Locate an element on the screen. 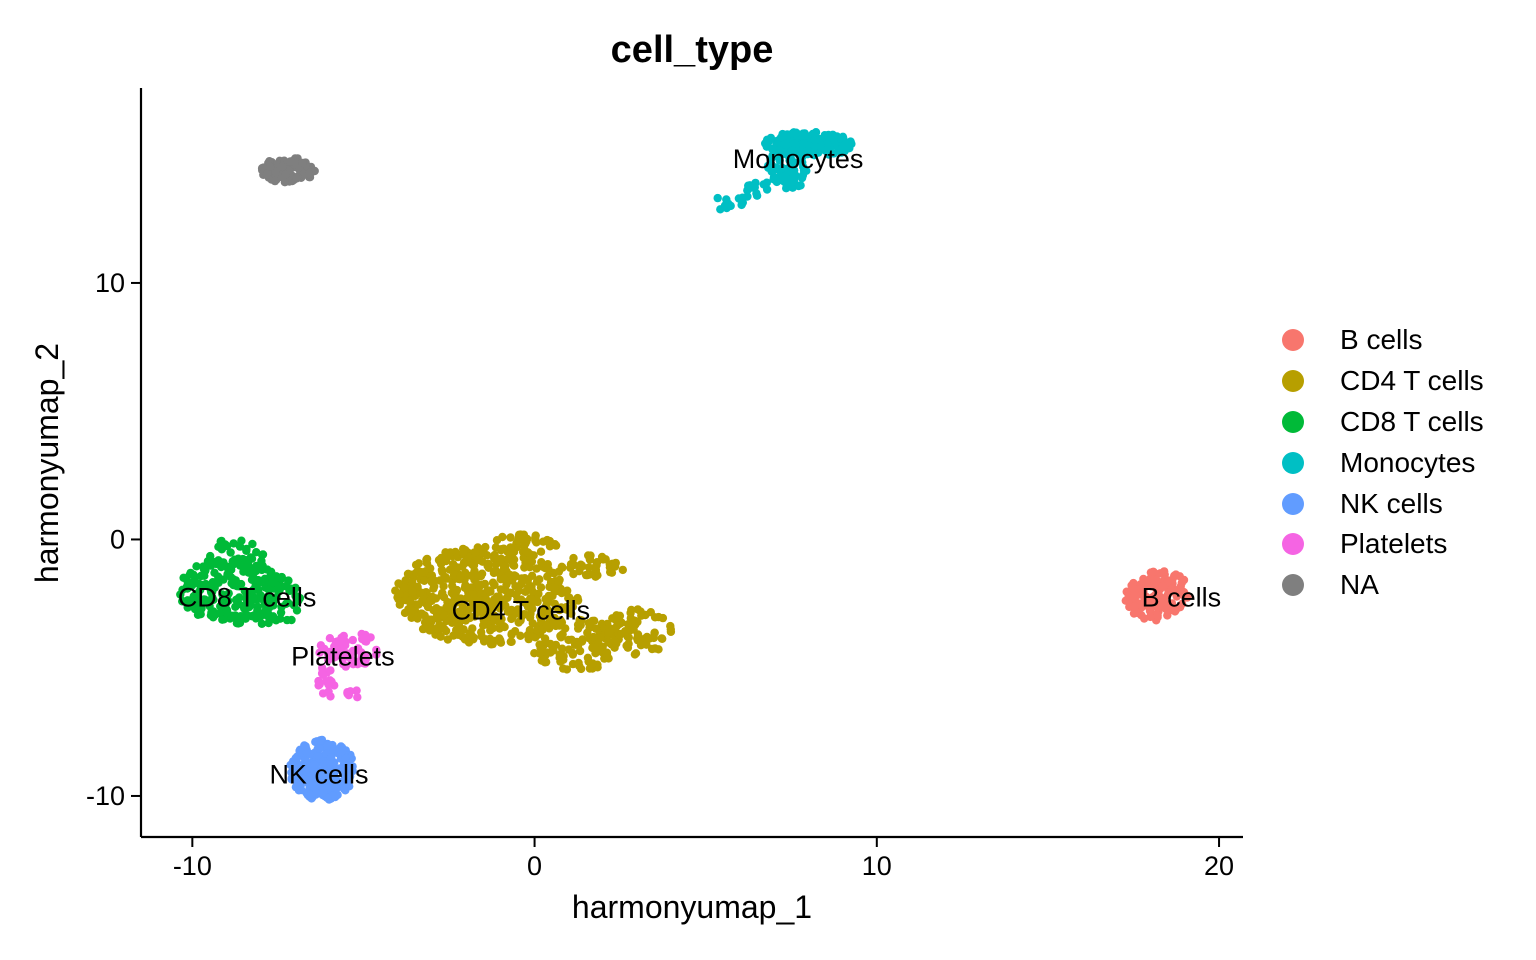 Image resolution: width=1536 pixels, height=960 pixels. cluster-label-nk-cells: NK cells is located at coordinates (318, 774).